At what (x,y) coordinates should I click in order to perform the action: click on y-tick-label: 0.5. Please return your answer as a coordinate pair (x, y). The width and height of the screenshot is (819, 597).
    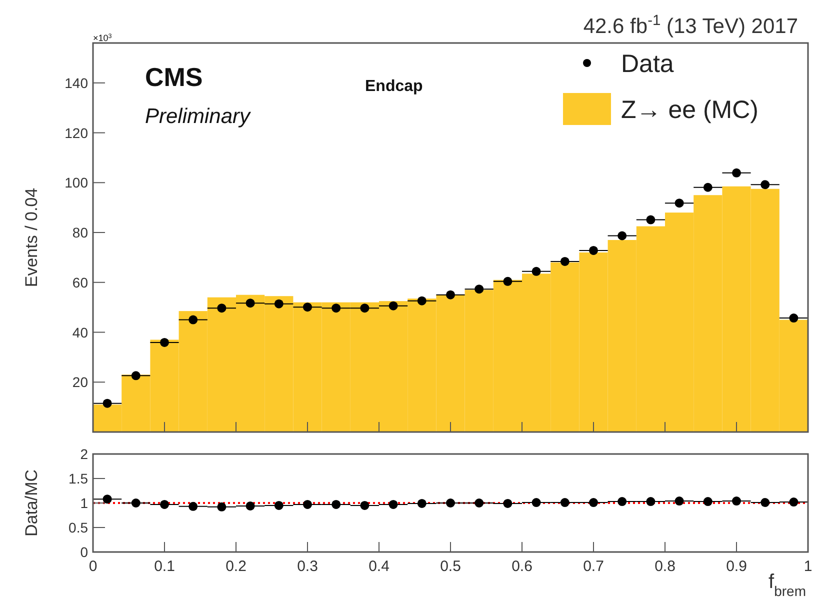
    Looking at the image, I should click on (78, 528).